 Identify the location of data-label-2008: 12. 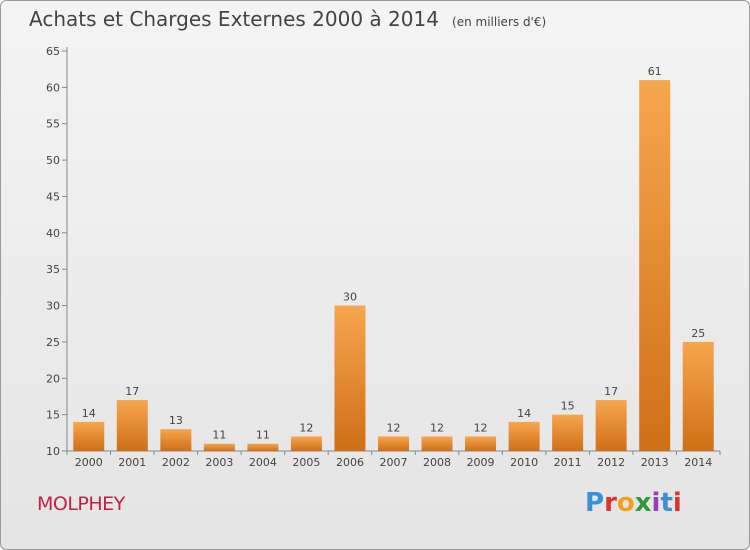
(437, 427).